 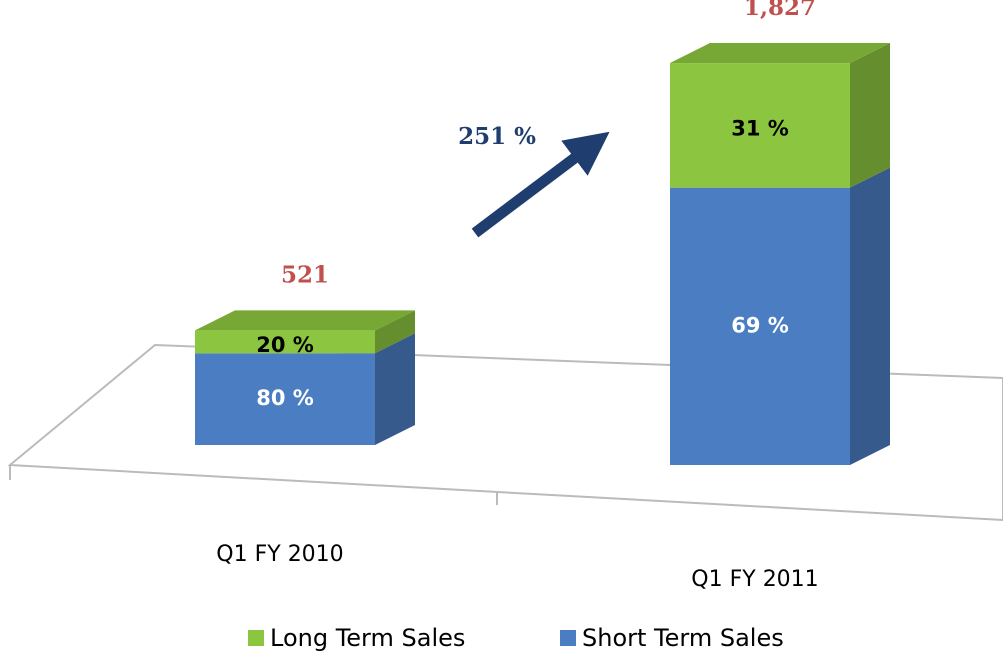 I want to click on segment-label: 20 %, so click(x=285, y=345).